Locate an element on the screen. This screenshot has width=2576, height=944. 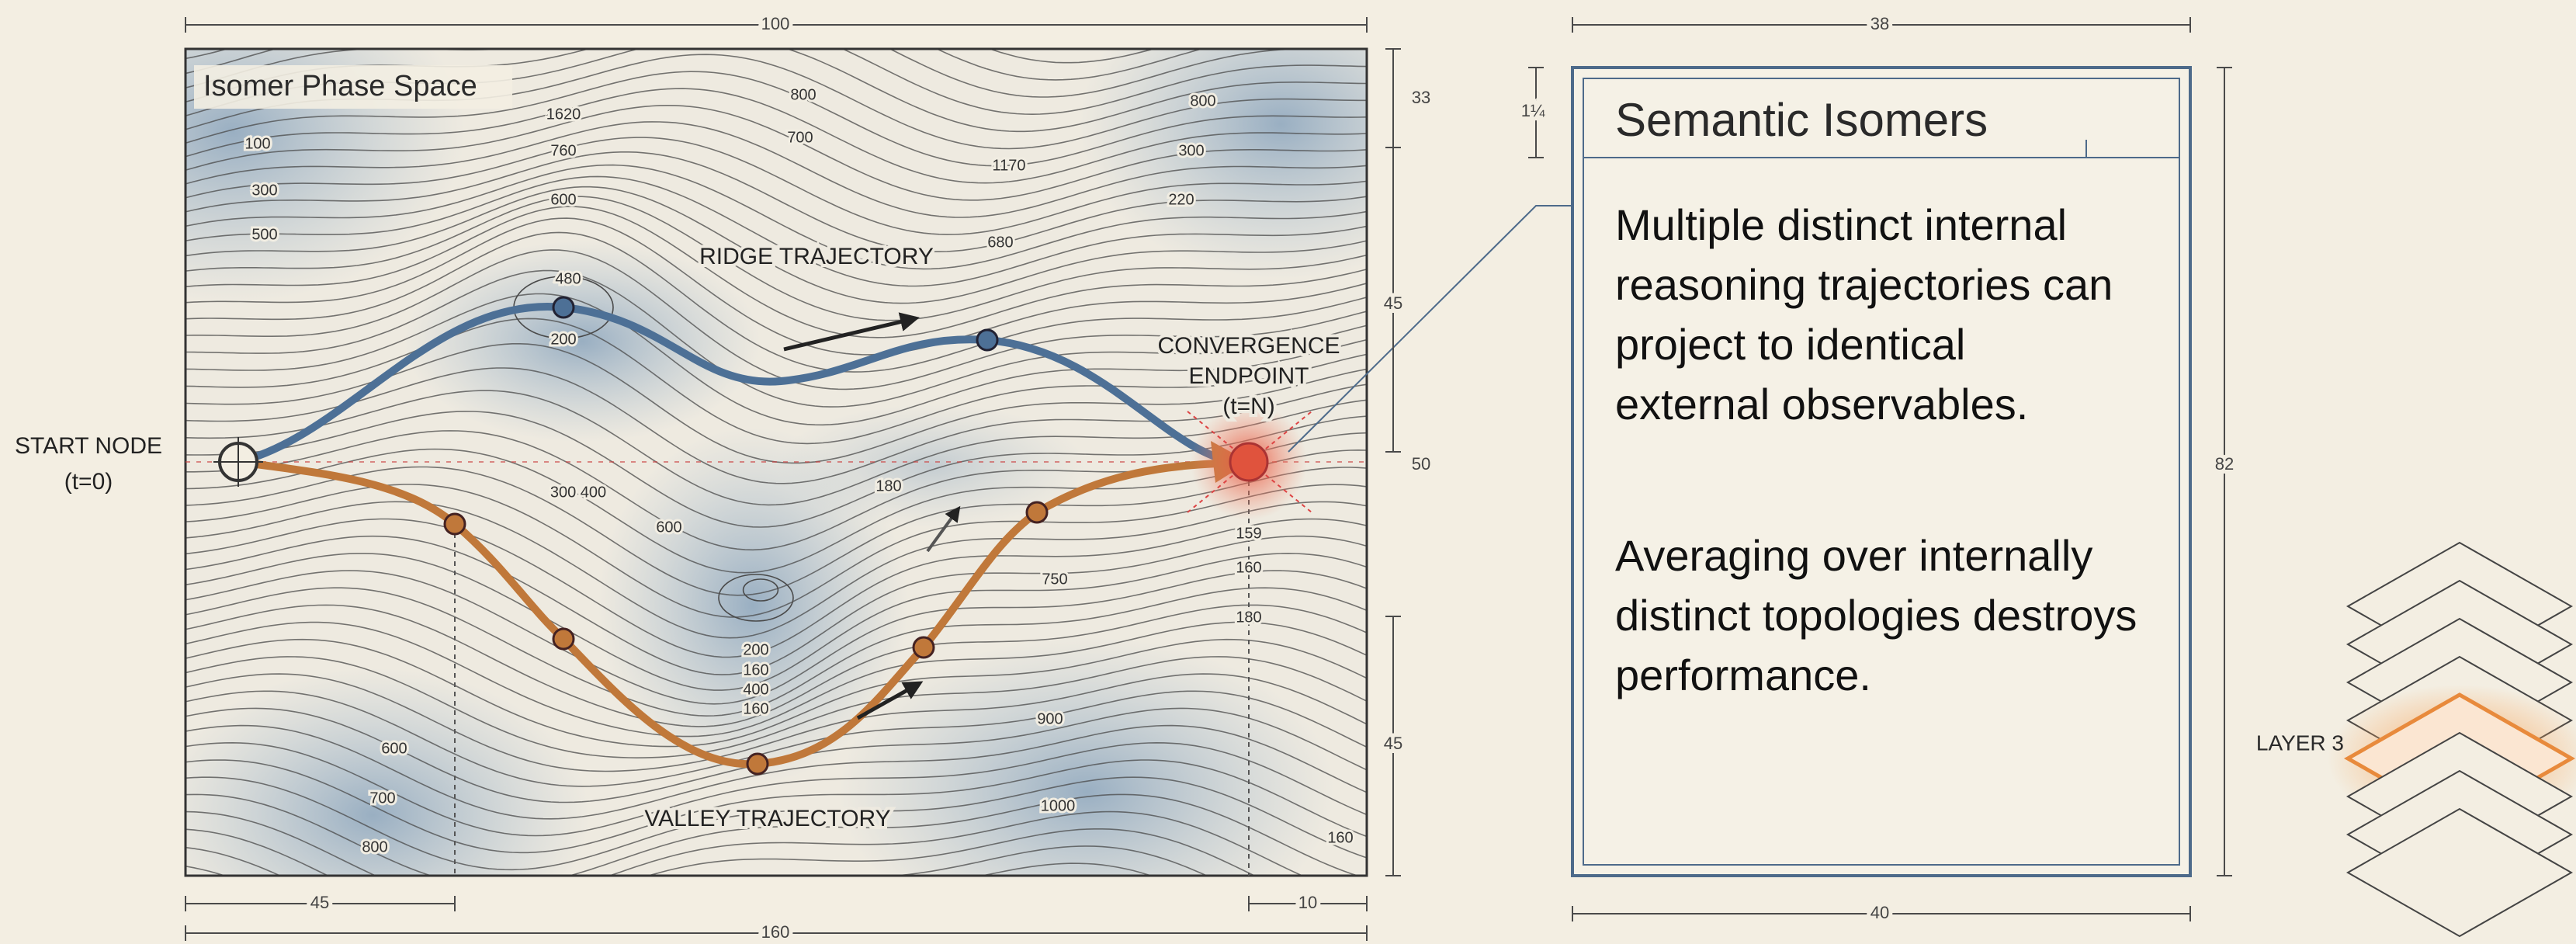
contour-label: 480 is located at coordinates (568, 278).